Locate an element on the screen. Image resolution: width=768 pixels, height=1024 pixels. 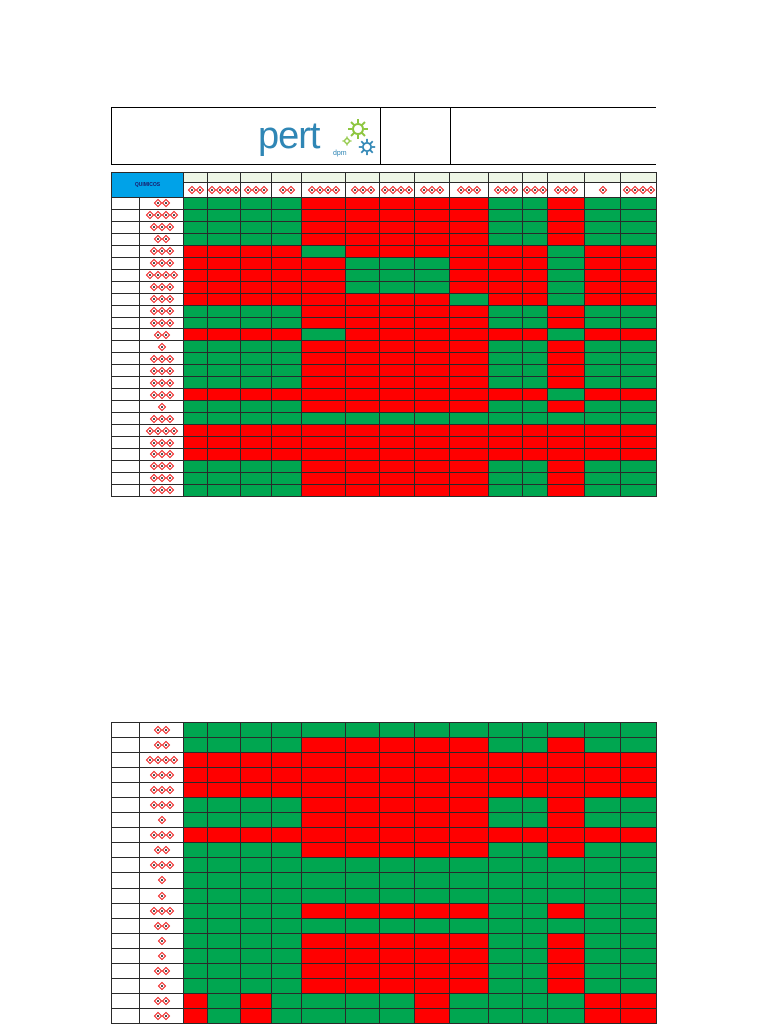
table-row is located at coordinates (384, 323).